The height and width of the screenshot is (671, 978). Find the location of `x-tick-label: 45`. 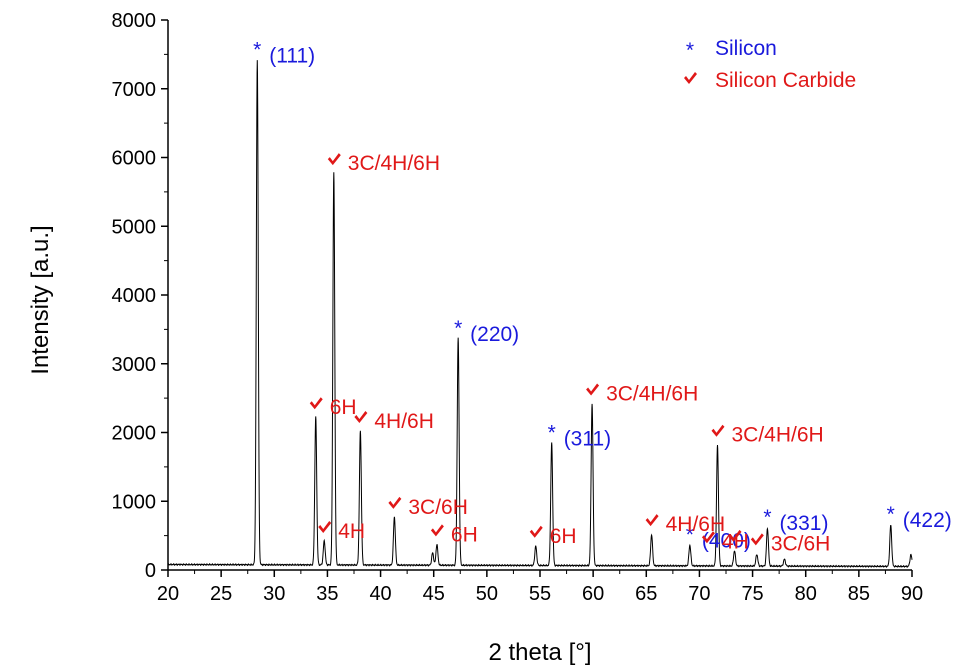

x-tick-label: 45 is located at coordinates (434, 594).